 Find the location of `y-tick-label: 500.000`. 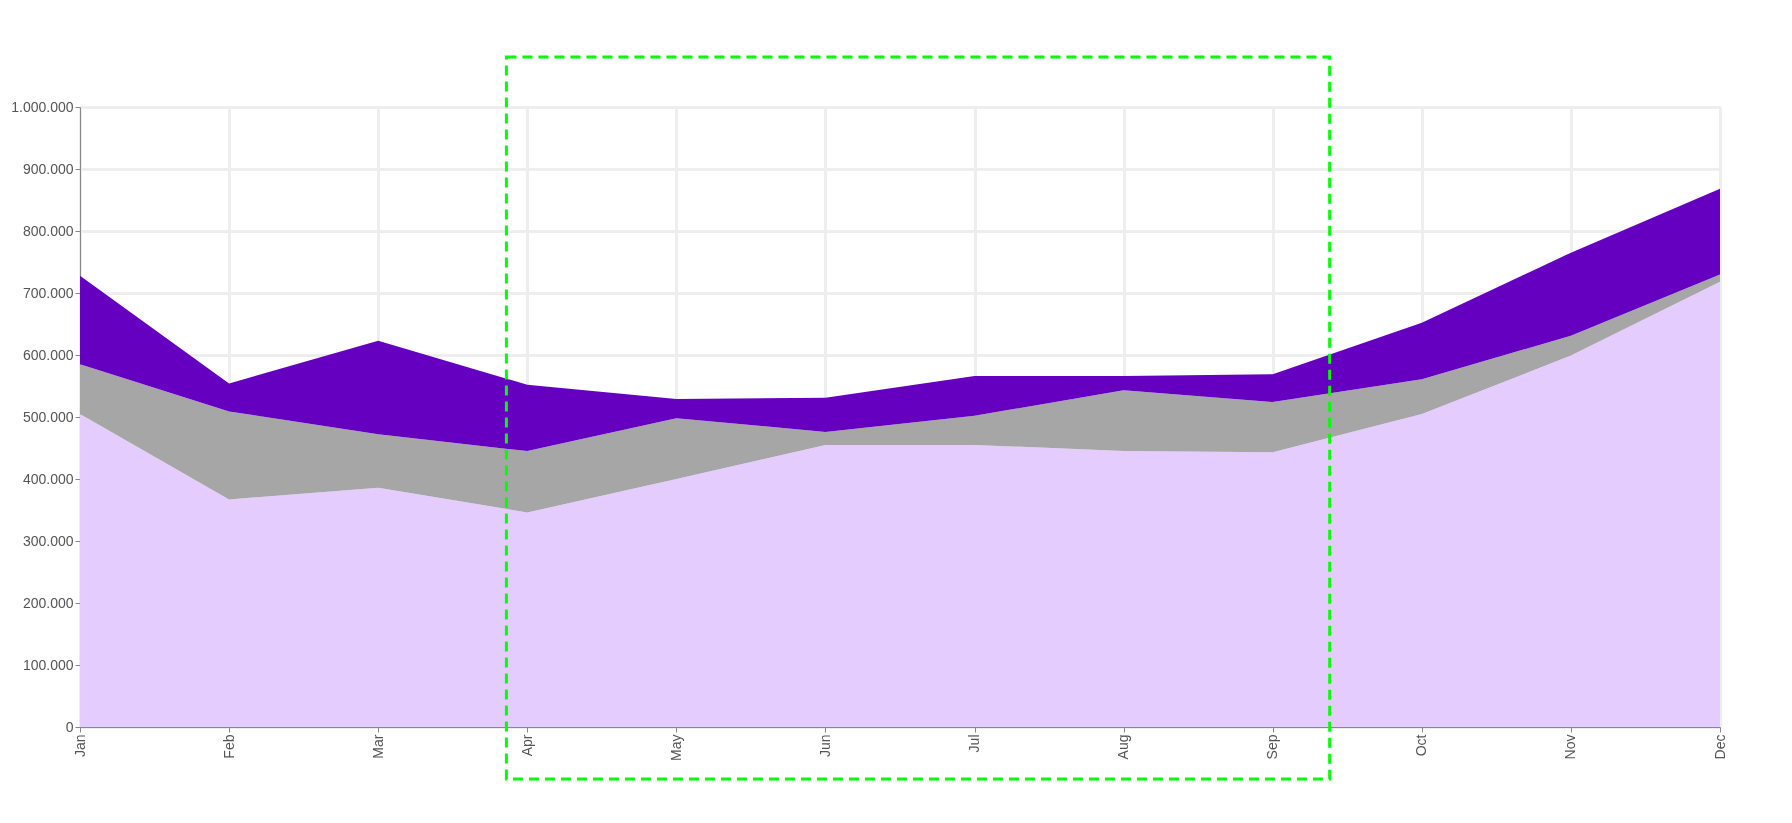

y-tick-label: 500.000 is located at coordinates (48, 416).